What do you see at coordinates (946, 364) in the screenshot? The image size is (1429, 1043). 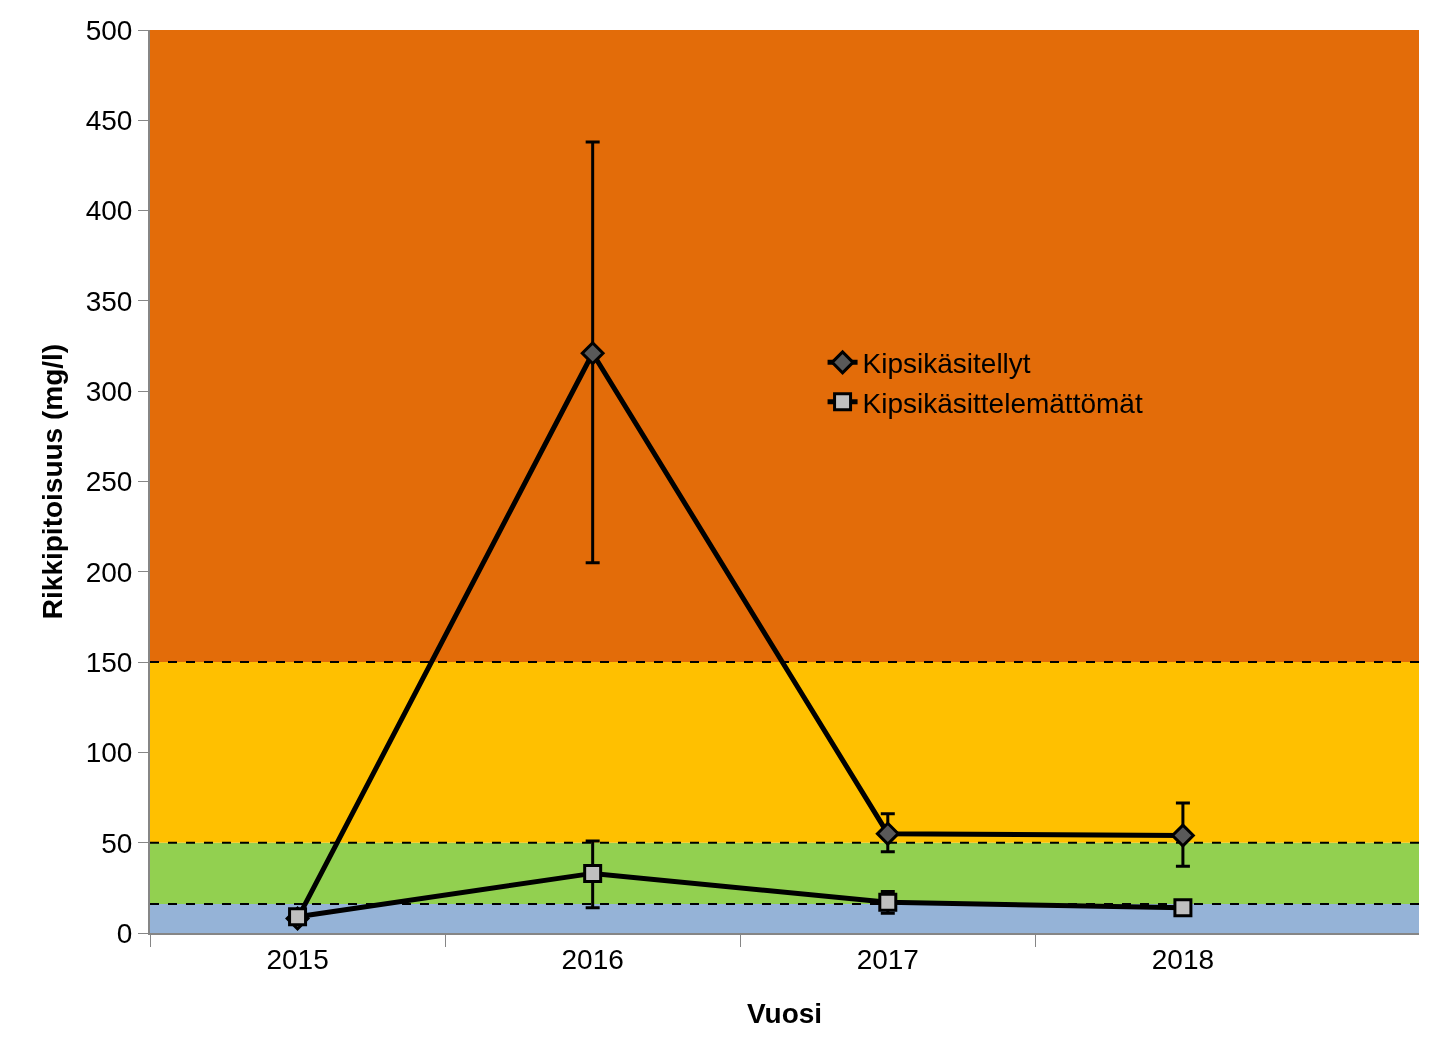 I see `legend-label: Kipsikäsitellyt` at bounding box center [946, 364].